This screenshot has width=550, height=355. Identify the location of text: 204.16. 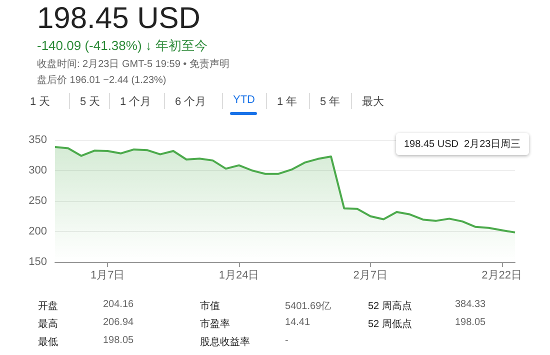
(118, 304).